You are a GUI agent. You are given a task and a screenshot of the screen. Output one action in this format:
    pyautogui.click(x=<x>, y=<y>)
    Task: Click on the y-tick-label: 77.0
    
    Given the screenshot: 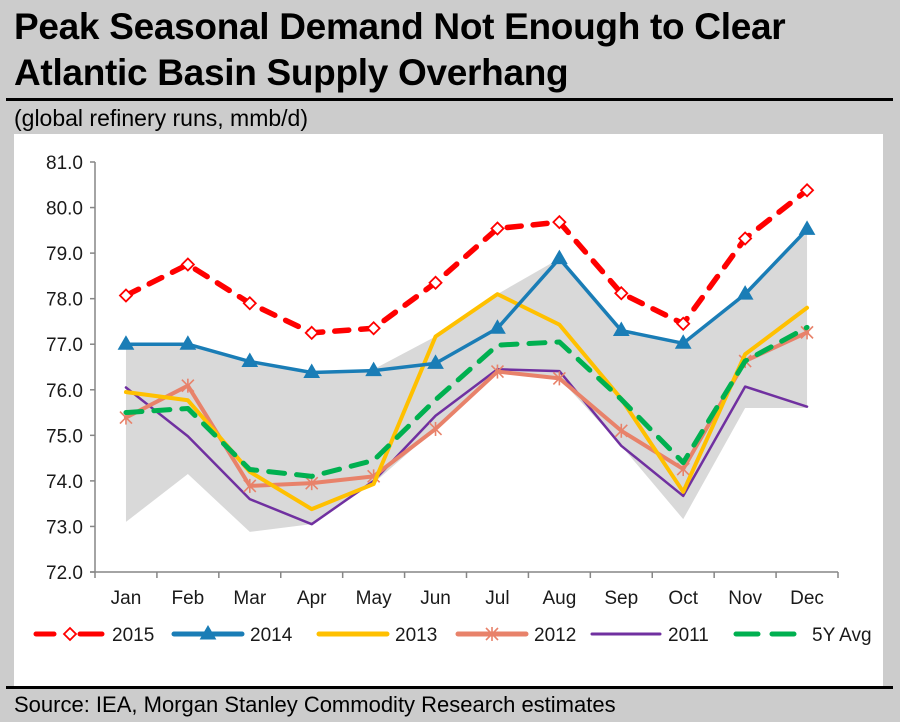 What is the action you would take?
    pyautogui.click(x=64, y=345)
    